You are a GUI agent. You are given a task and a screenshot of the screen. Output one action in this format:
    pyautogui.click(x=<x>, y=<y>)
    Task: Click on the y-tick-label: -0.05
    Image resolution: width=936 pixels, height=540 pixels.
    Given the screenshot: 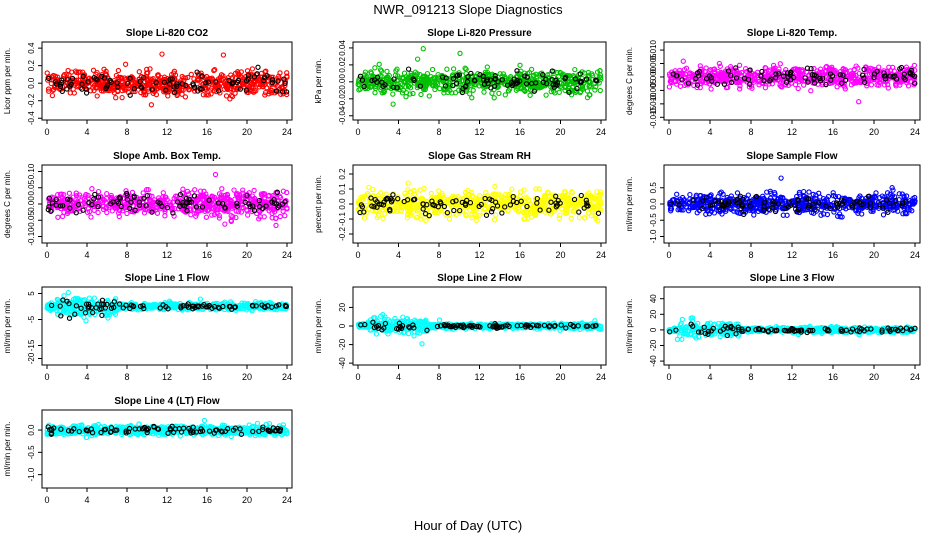 What is the action you would take?
    pyautogui.click(x=31, y=220)
    